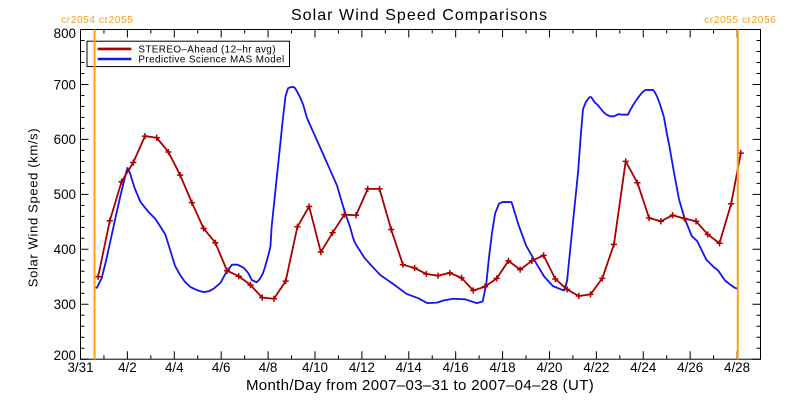 The width and height of the screenshot is (800, 400). Describe the element at coordinates (315, 367) in the screenshot. I see `svg-text: 4/10` at that location.